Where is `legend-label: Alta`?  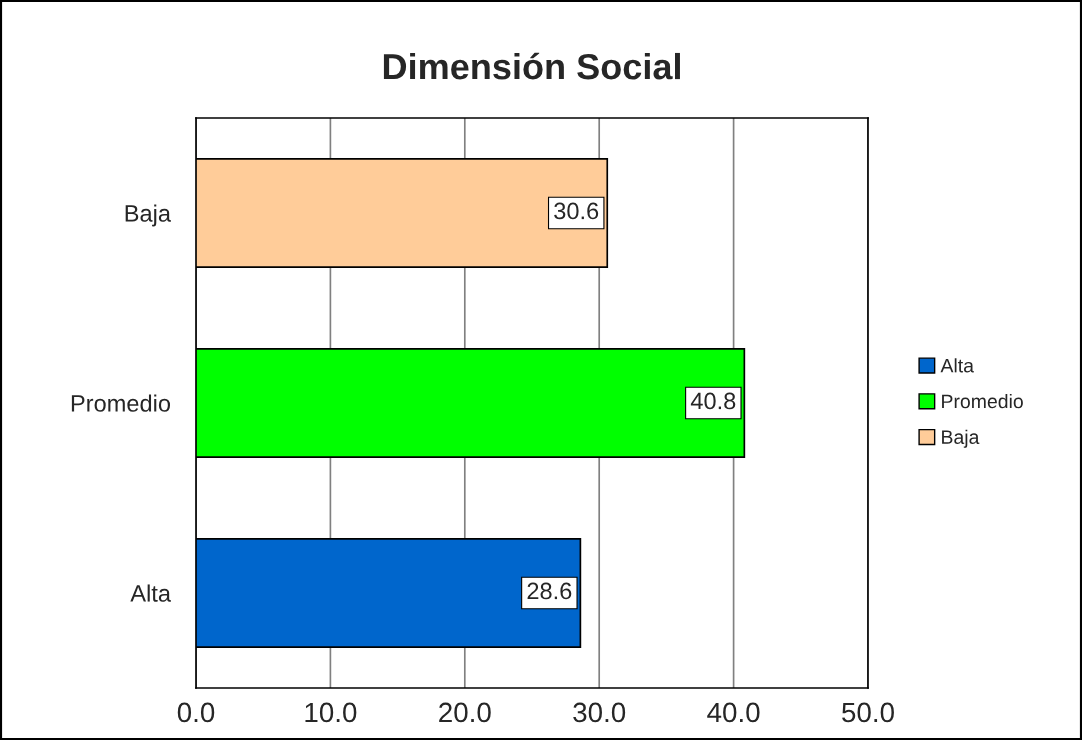 legend-label: Alta is located at coordinates (957, 365).